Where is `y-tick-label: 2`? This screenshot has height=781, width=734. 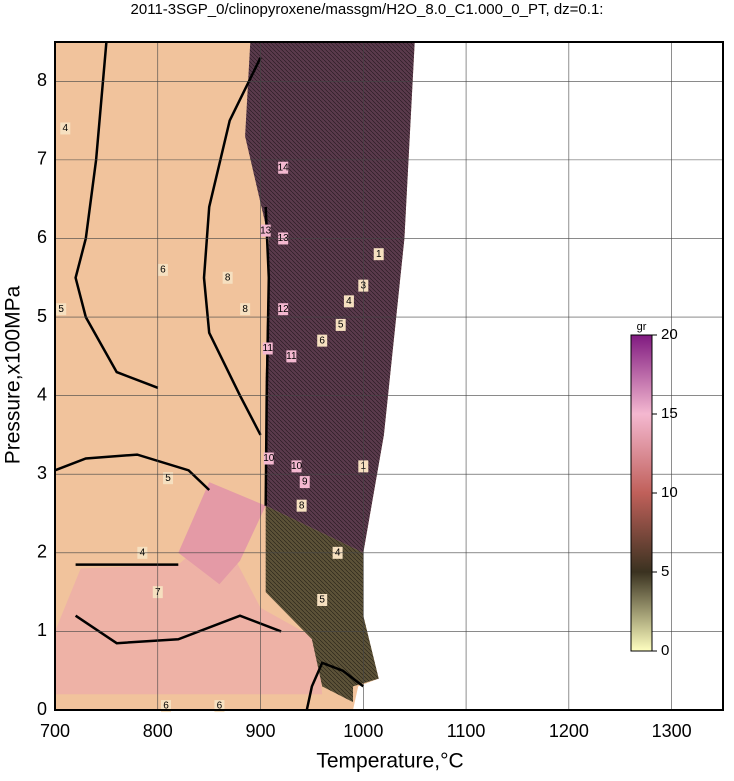 y-tick-label: 2 is located at coordinates (42, 552).